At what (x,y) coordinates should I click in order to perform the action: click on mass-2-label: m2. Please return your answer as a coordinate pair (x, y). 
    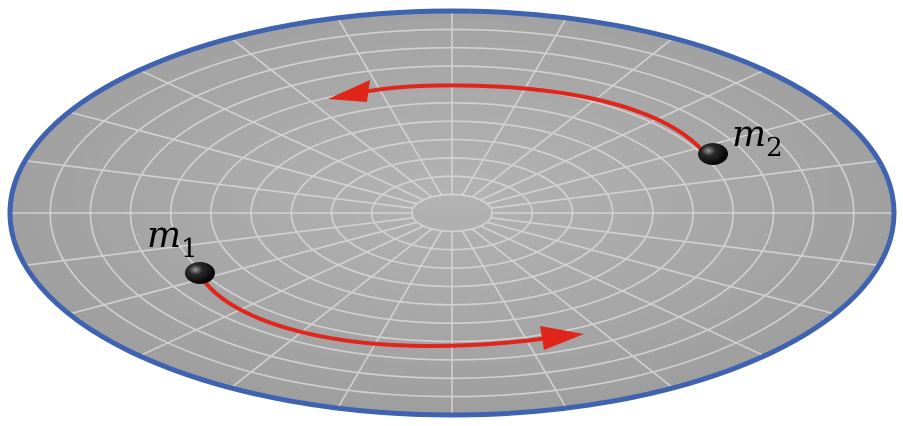
    Looking at the image, I should click on (757, 138).